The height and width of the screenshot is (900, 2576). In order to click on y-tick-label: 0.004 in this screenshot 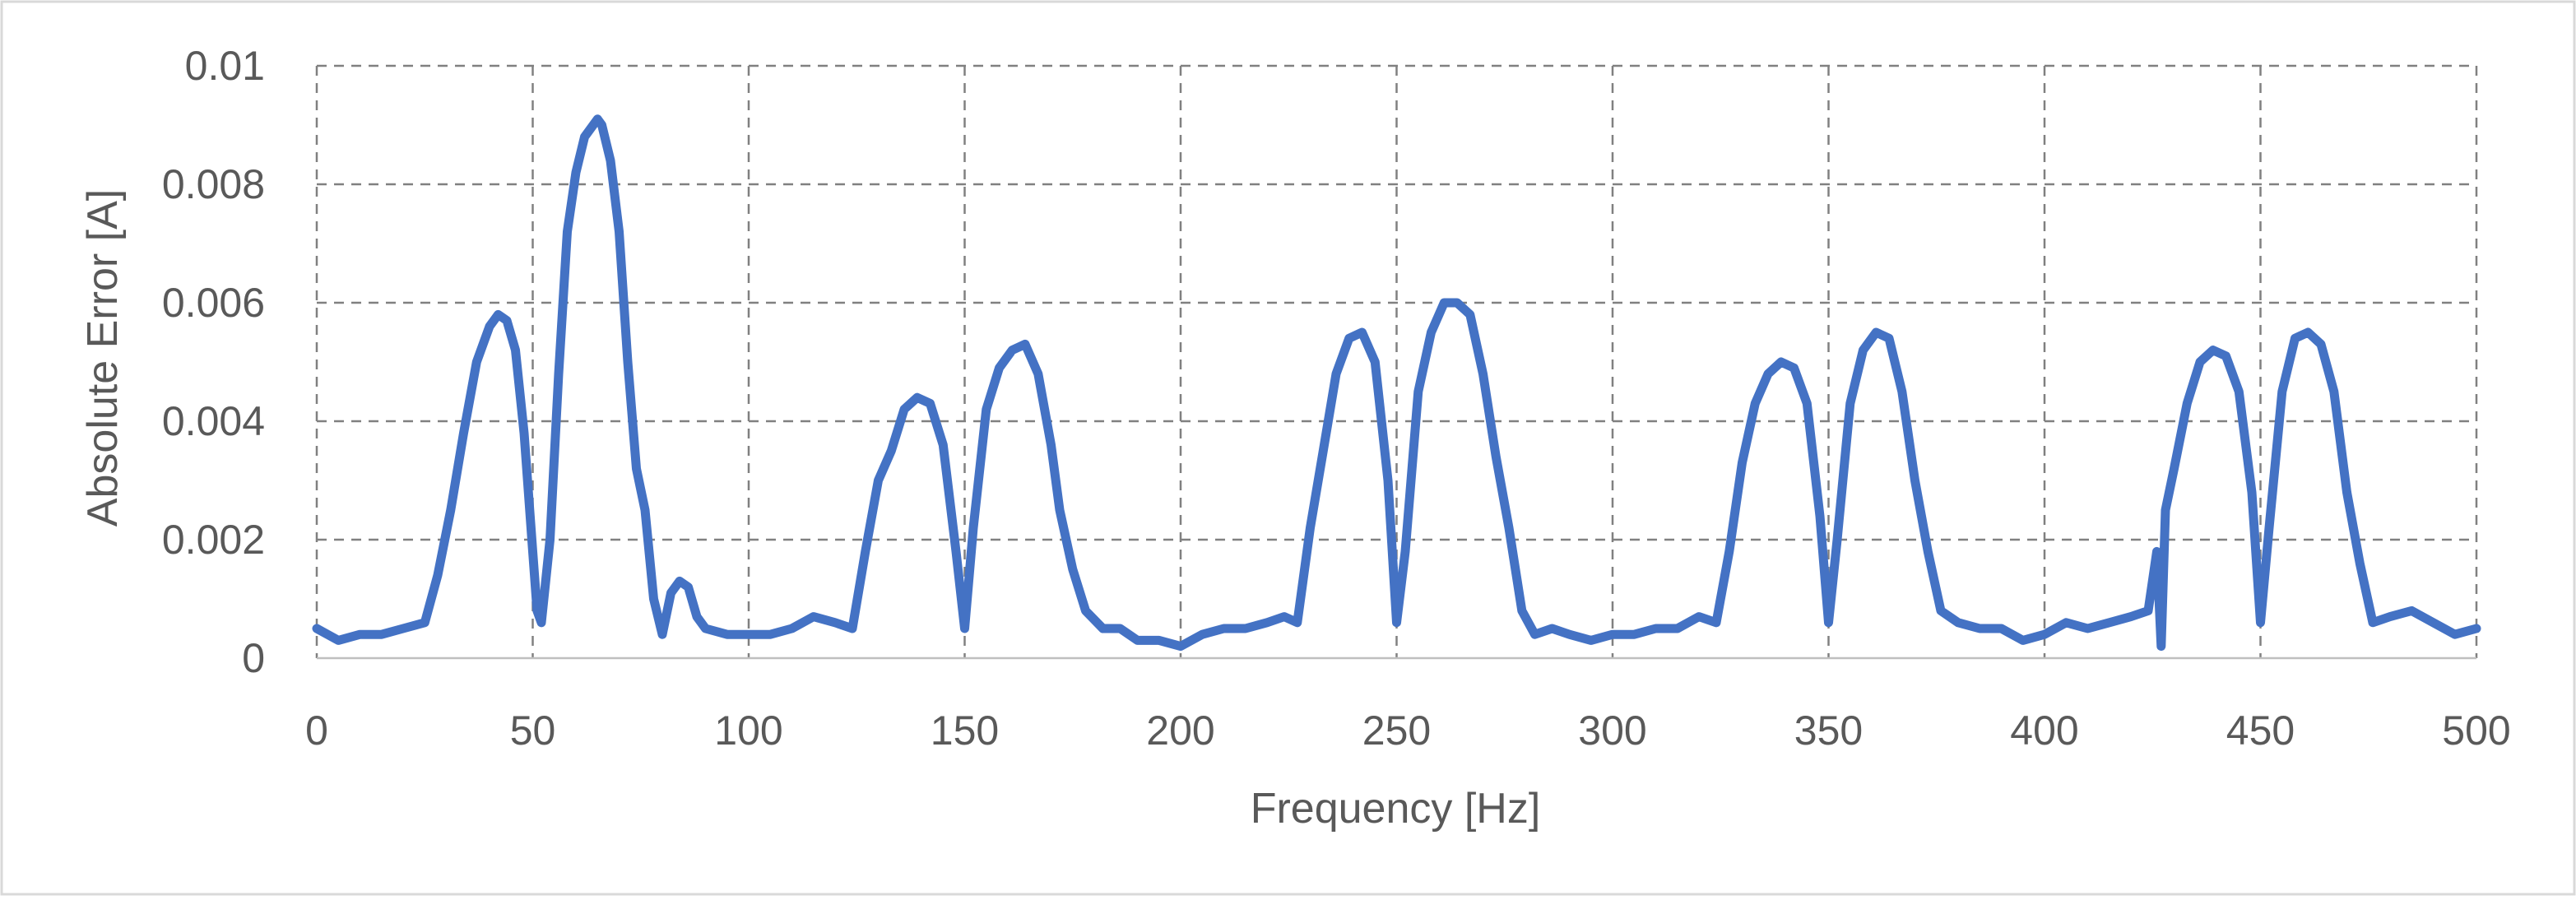, I will do `click(213, 421)`.